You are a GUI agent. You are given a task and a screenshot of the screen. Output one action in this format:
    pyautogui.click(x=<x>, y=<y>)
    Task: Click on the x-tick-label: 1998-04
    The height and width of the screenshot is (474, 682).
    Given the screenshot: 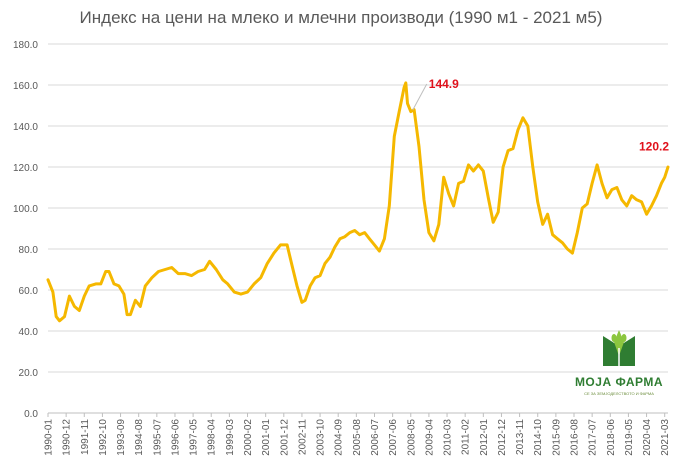 What is the action you would take?
    pyautogui.click(x=212, y=437)
    